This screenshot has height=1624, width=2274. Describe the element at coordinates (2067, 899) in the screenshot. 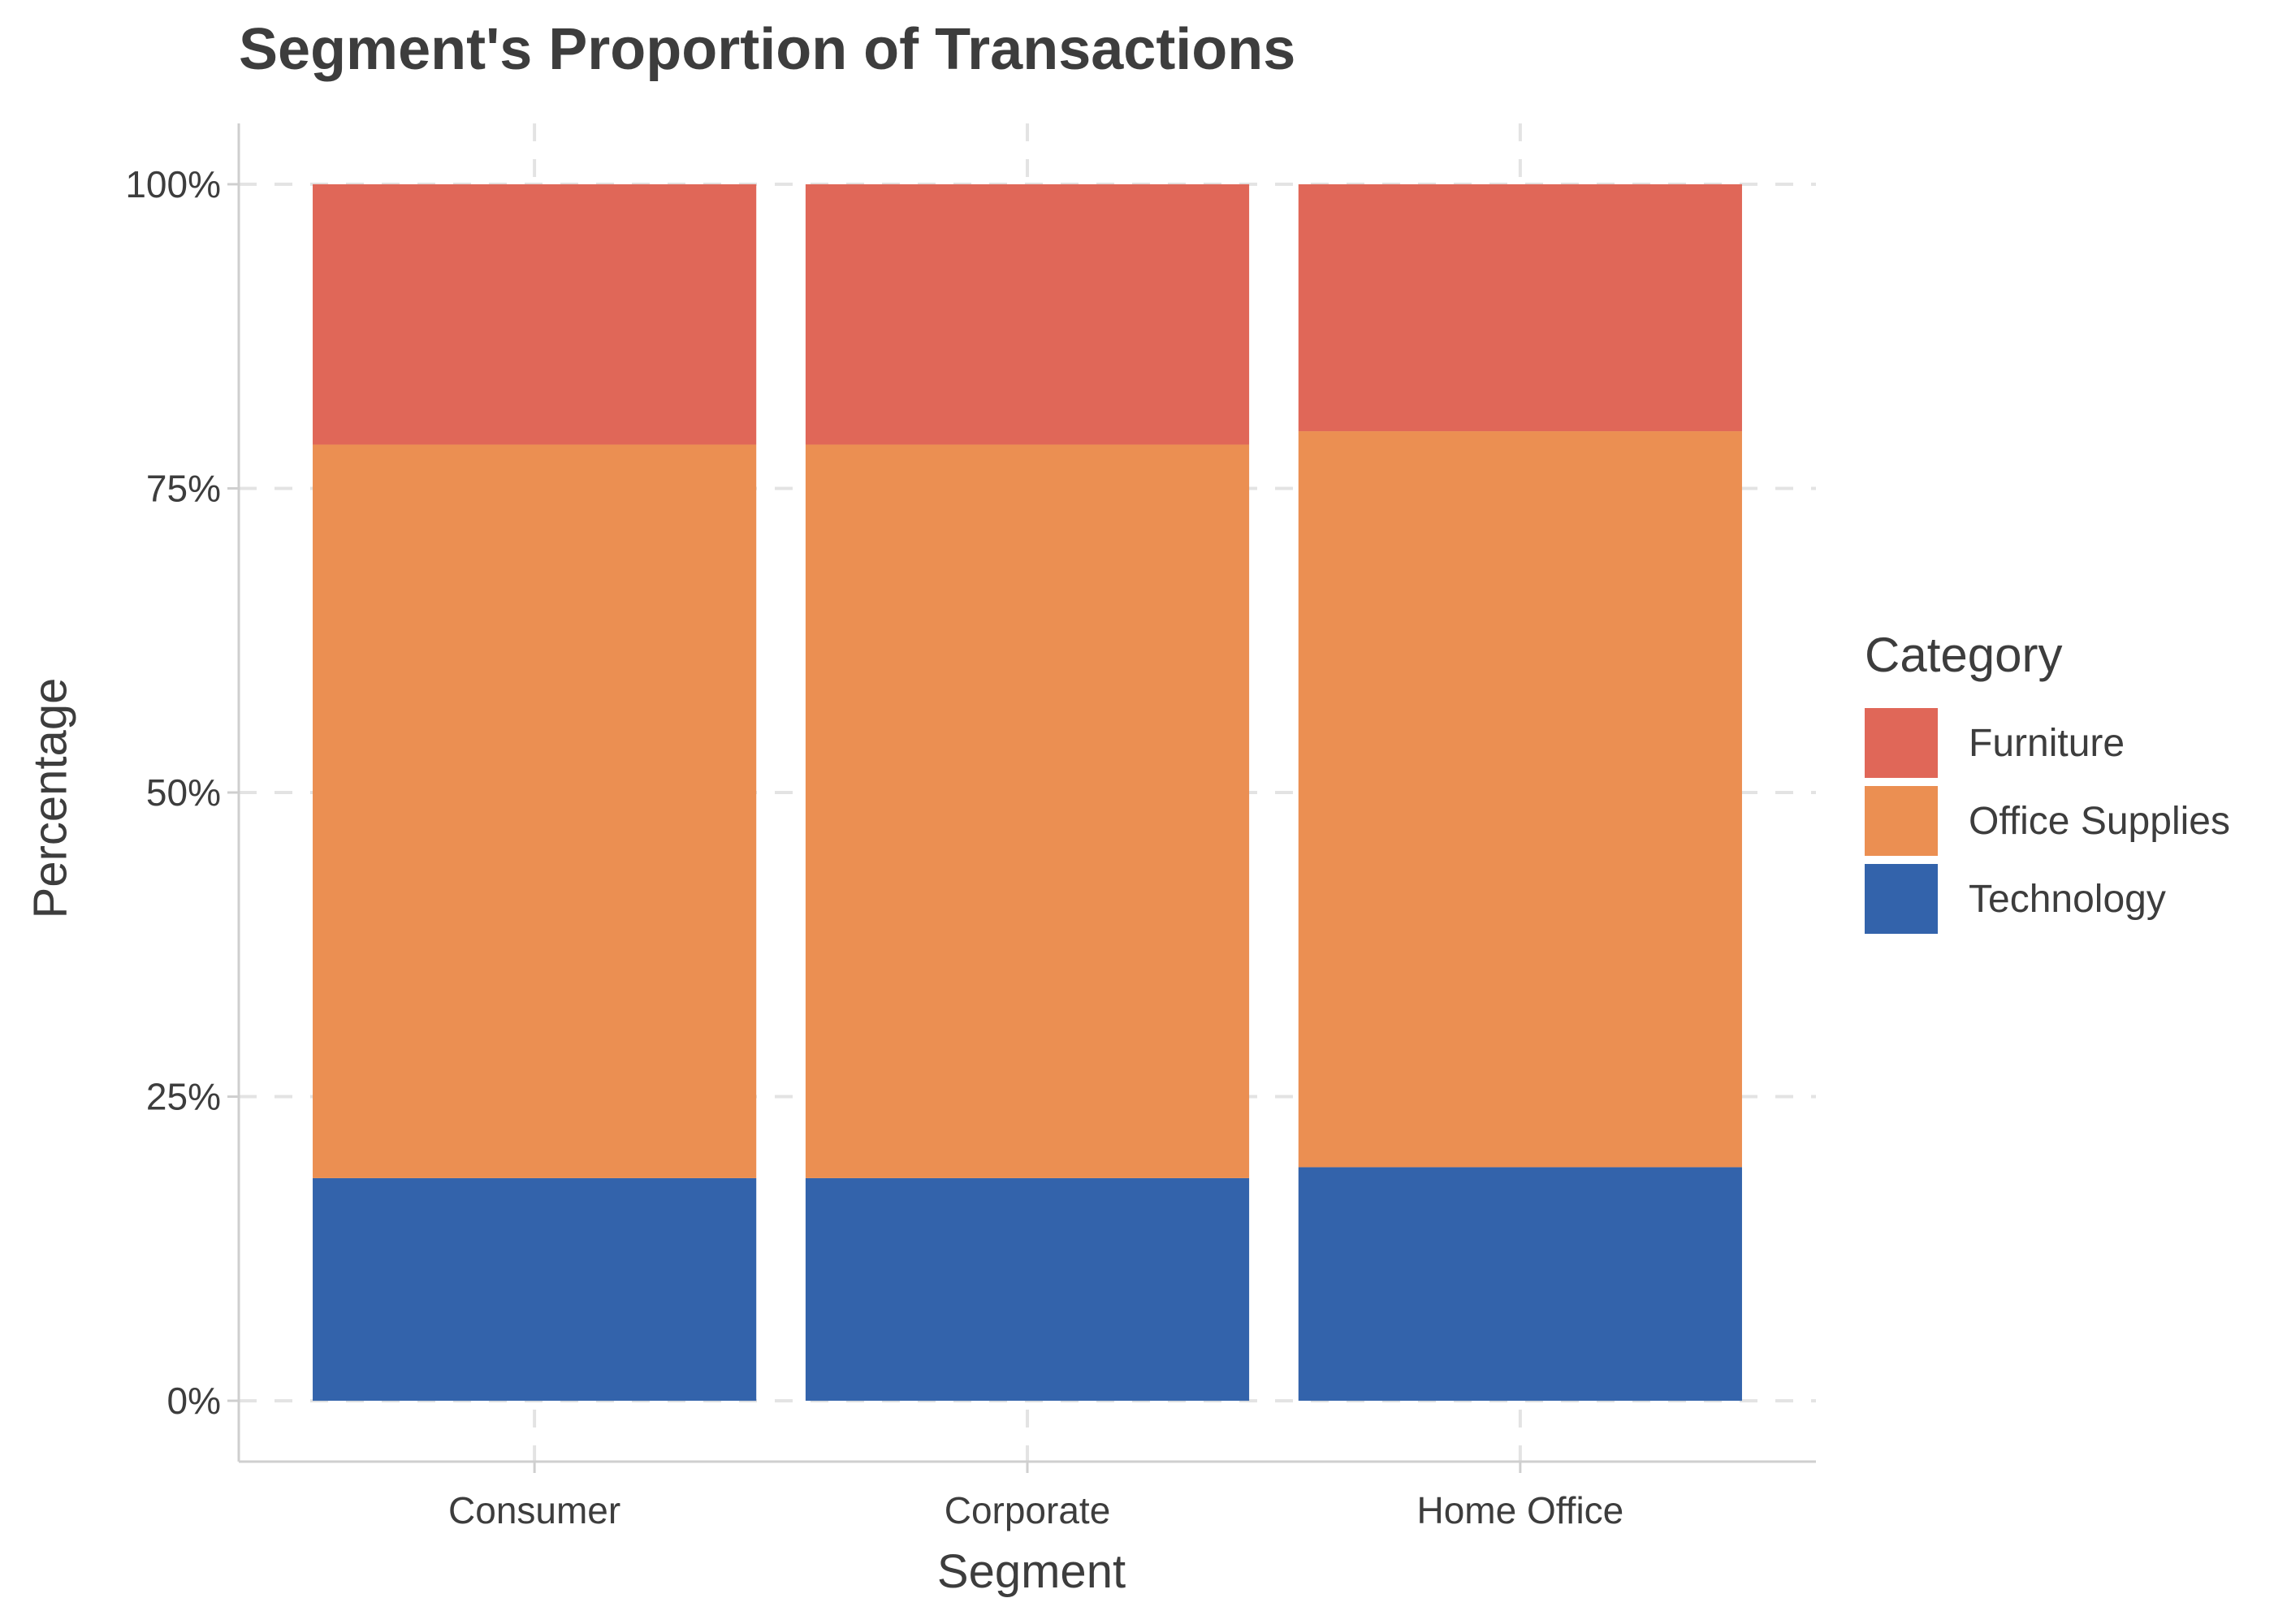

I see `legend-label-technology: Technology` at that location.